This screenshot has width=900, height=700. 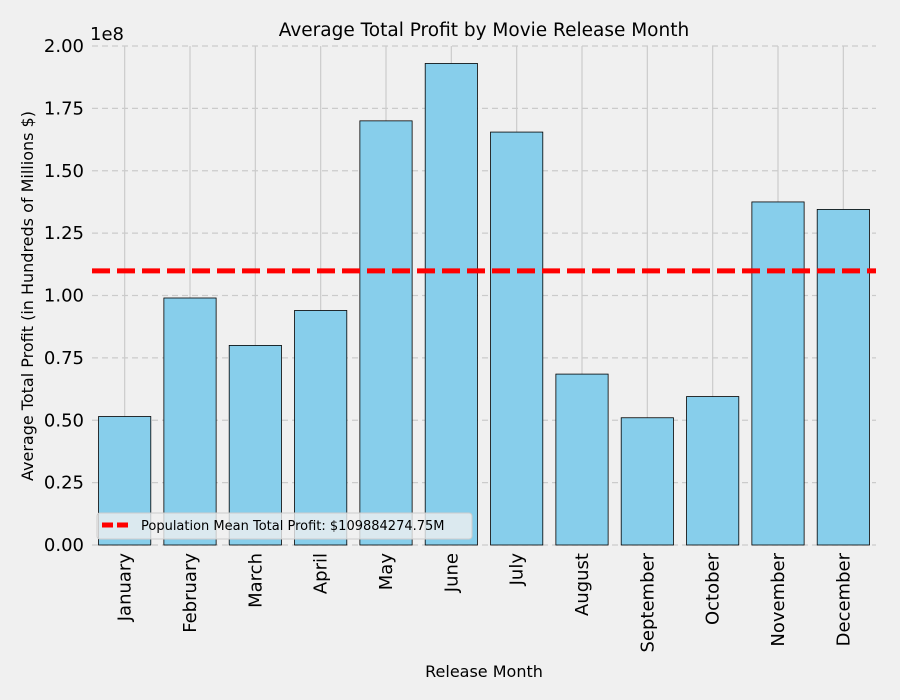 I want to click on y-tick-label: 1.75, so click(x=64, y=108).